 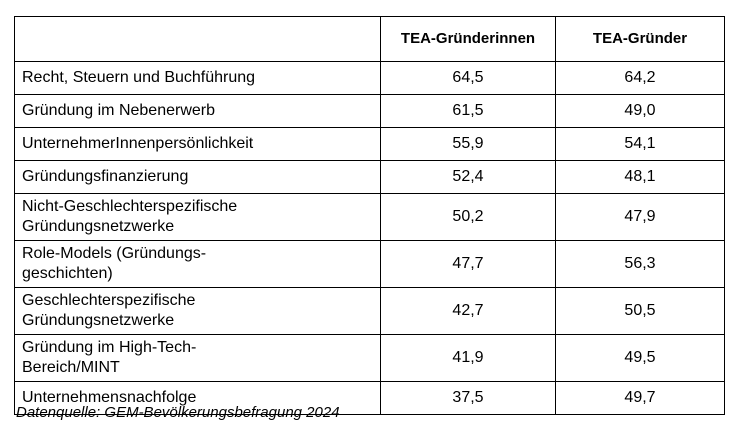 I want to click on row-label: UnternehmerInnenpersönlichkeit, so click(x=197, y=144).